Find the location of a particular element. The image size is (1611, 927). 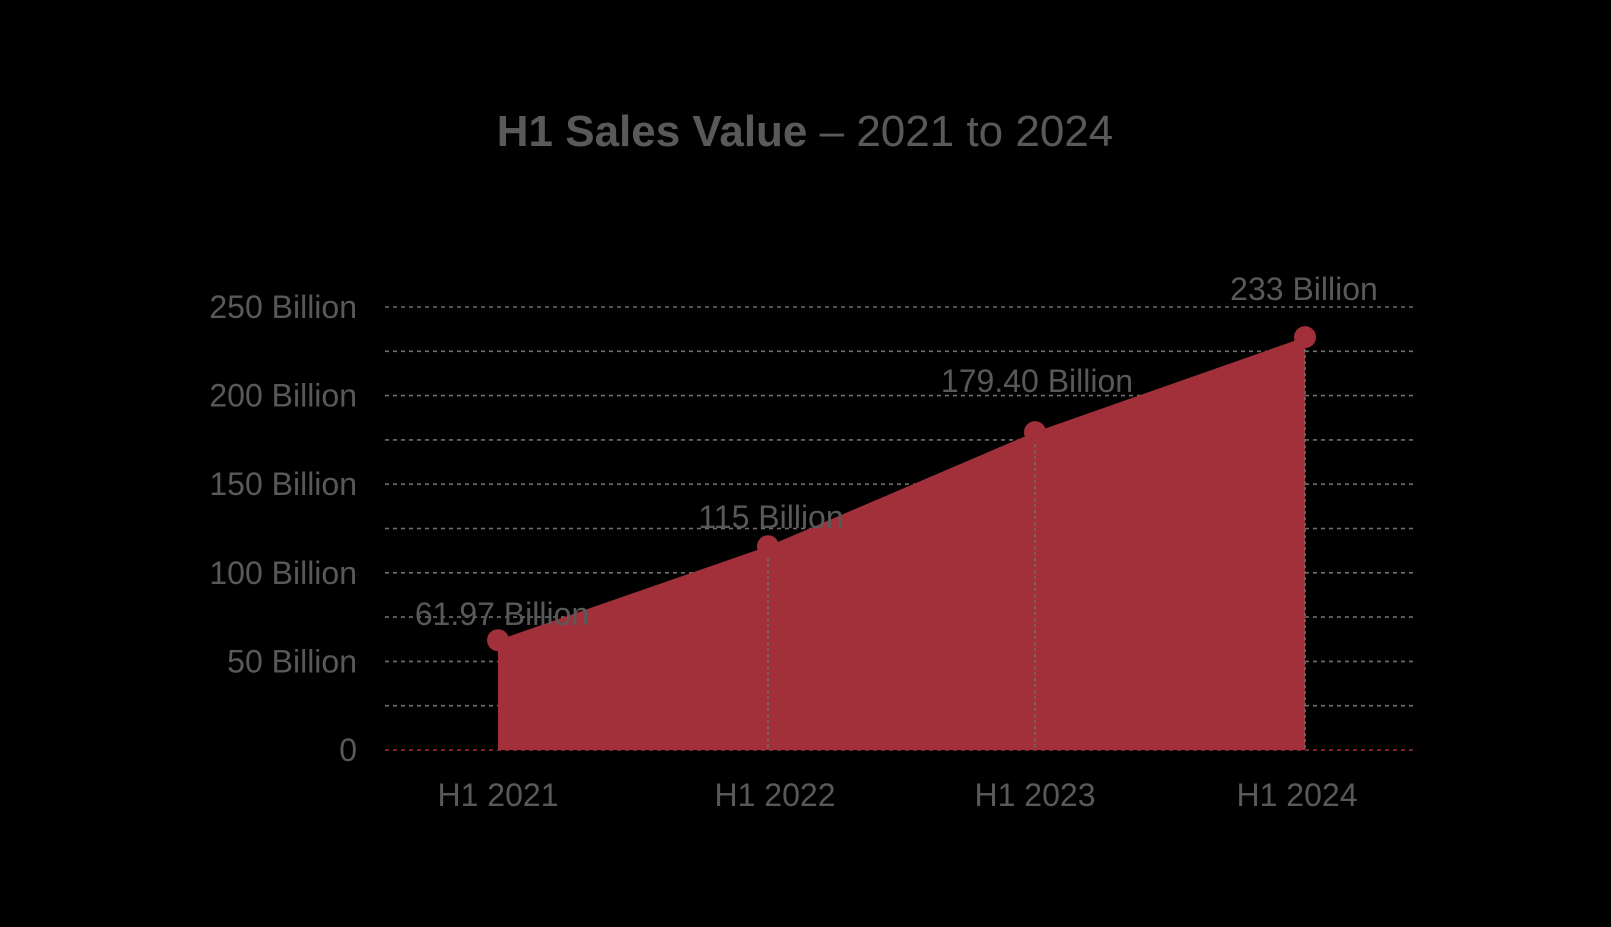

x-tick-label: H1 2023 is located at coordinates (1035, 795).